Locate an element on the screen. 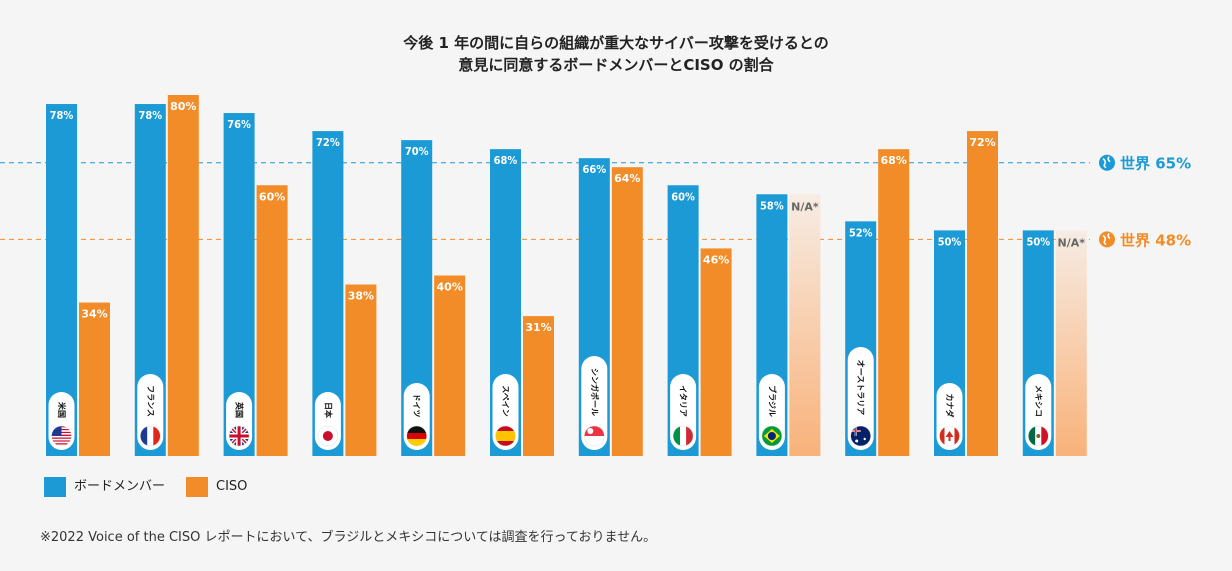 This screenshot has height=571, width=1232. bar-group-3: 76% 60% 英国 is located at coordinates (255, 285).